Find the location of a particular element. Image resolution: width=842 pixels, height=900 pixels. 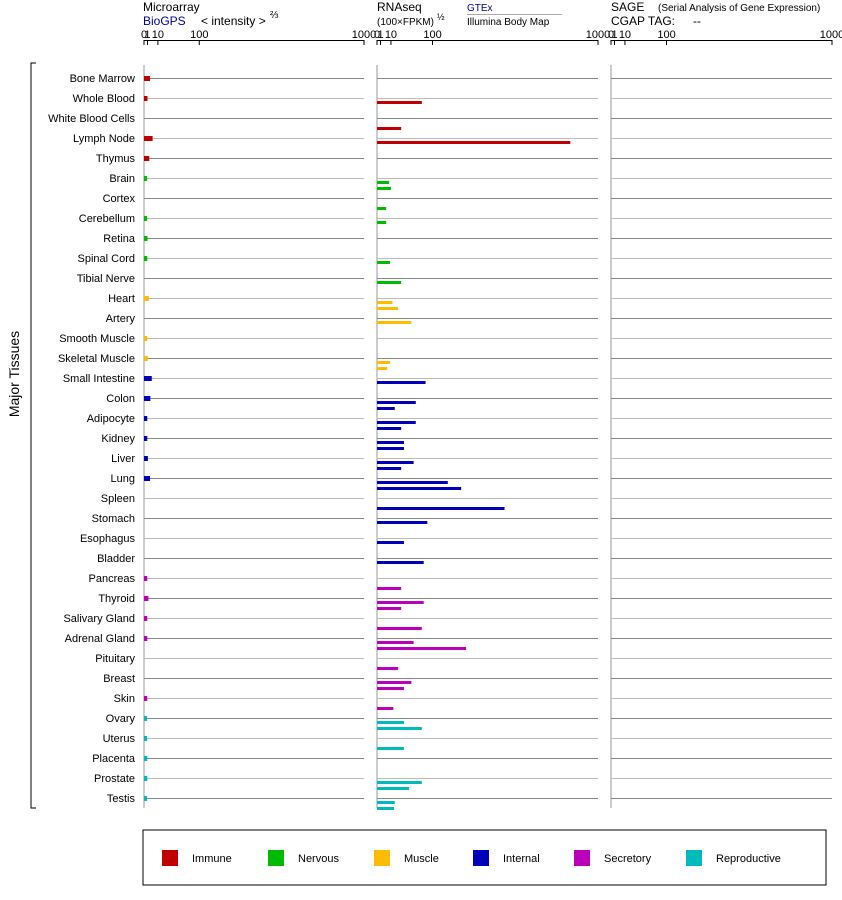

rnaseq-tick-label: 1 is located at coordinates (380, 35).